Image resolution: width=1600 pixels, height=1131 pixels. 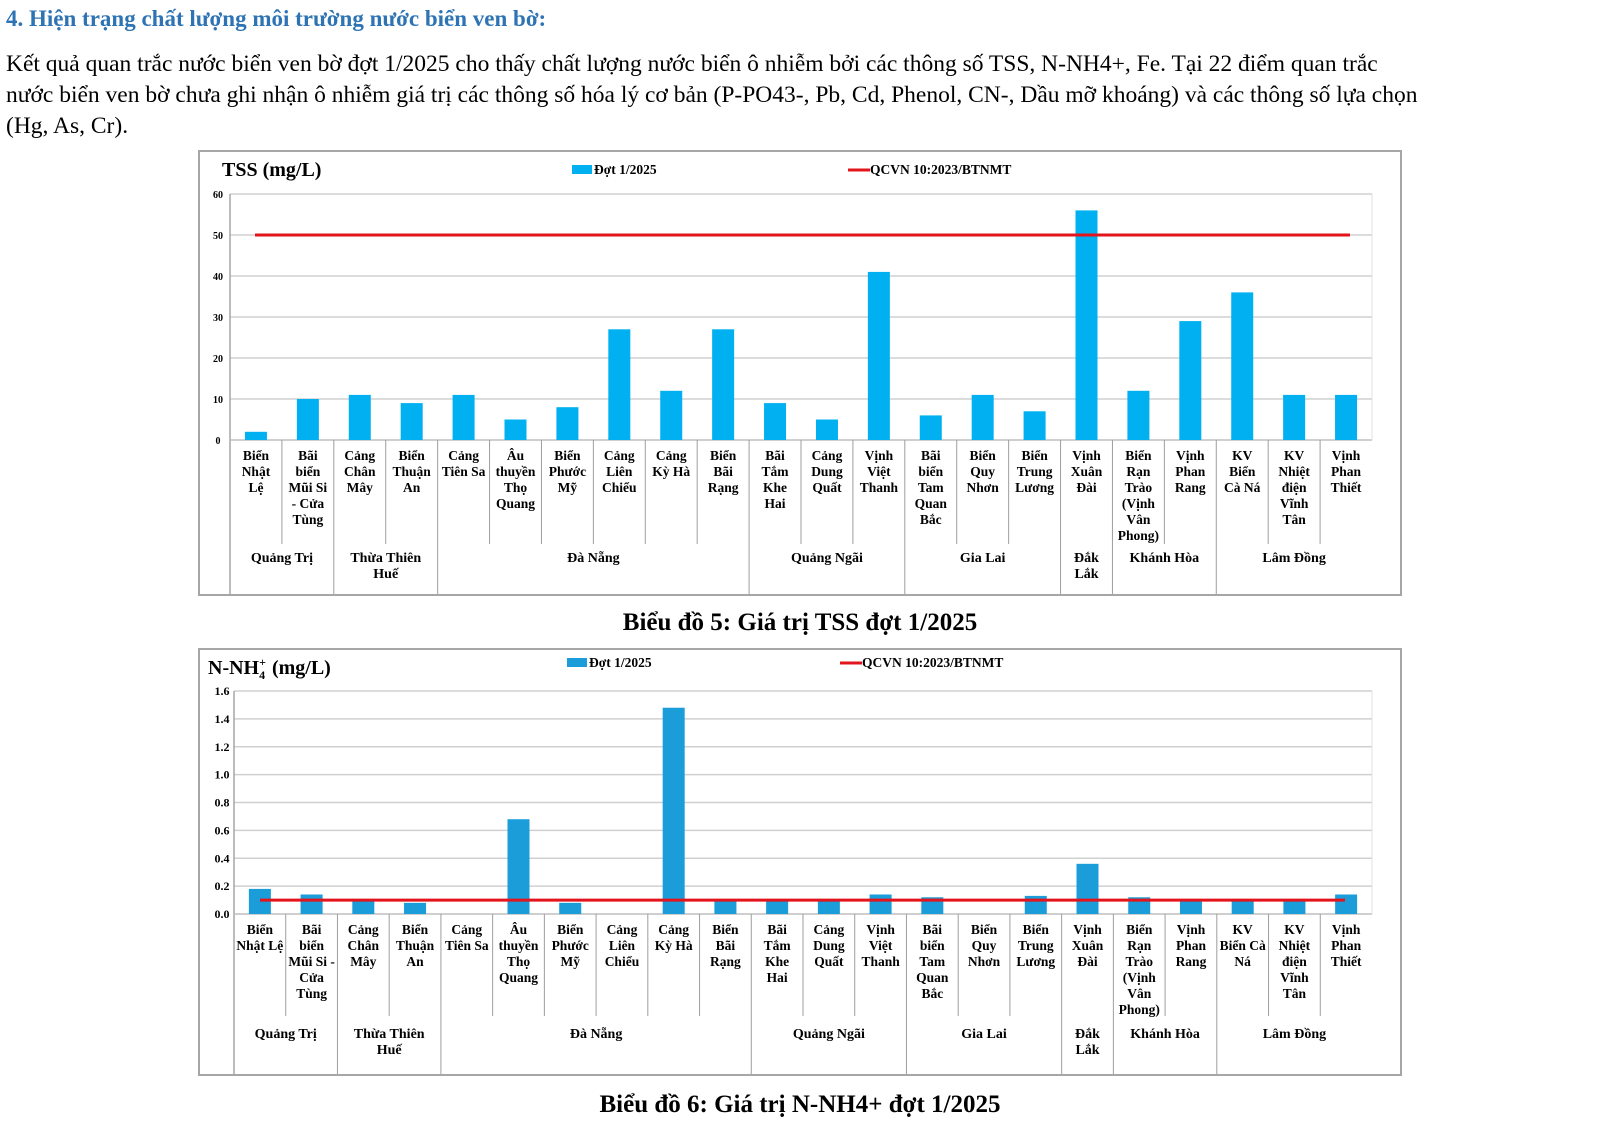 What do you see at coordinates (879, 487) in the screenshot?
I see `x-category-label: Thanh` at bounding box center [879, 487].